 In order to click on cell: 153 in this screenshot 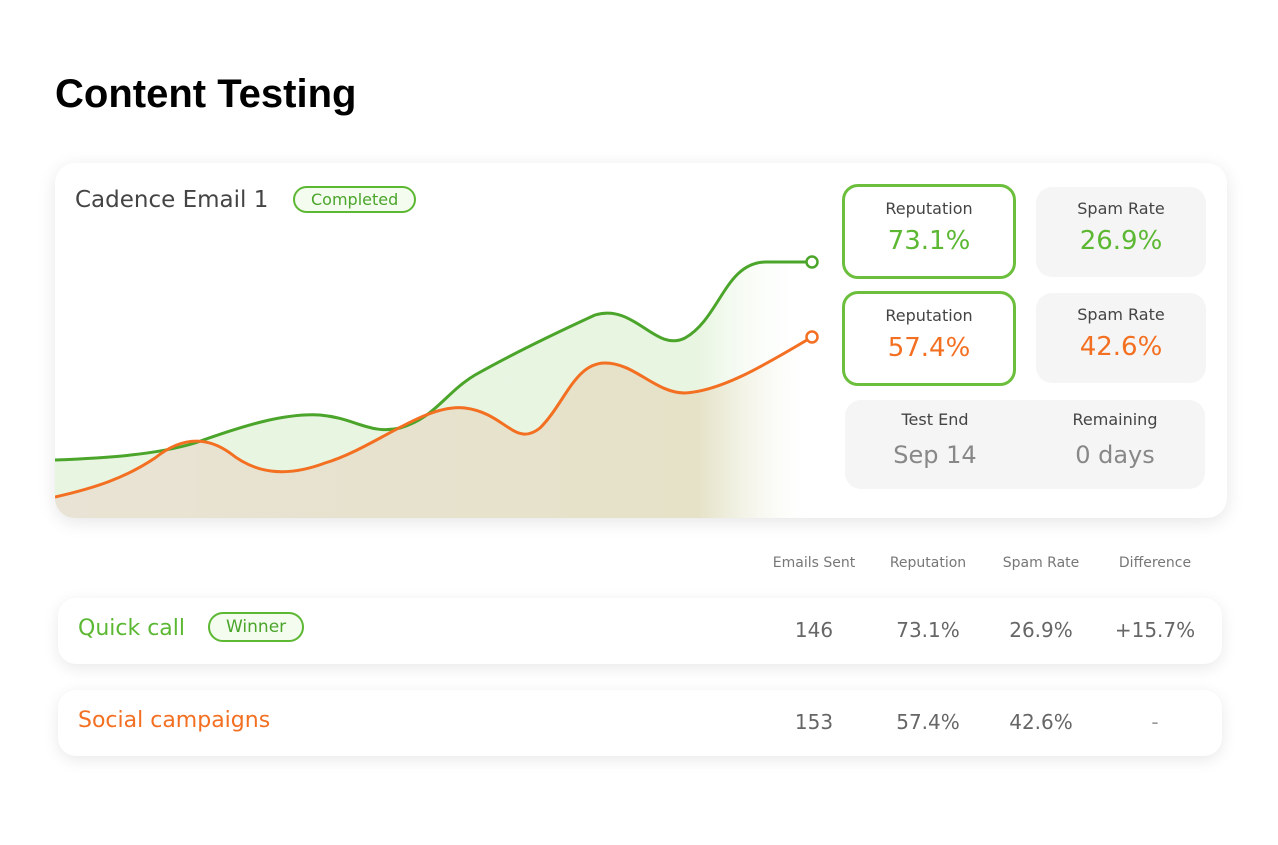, I will do `click(814, 722)`.